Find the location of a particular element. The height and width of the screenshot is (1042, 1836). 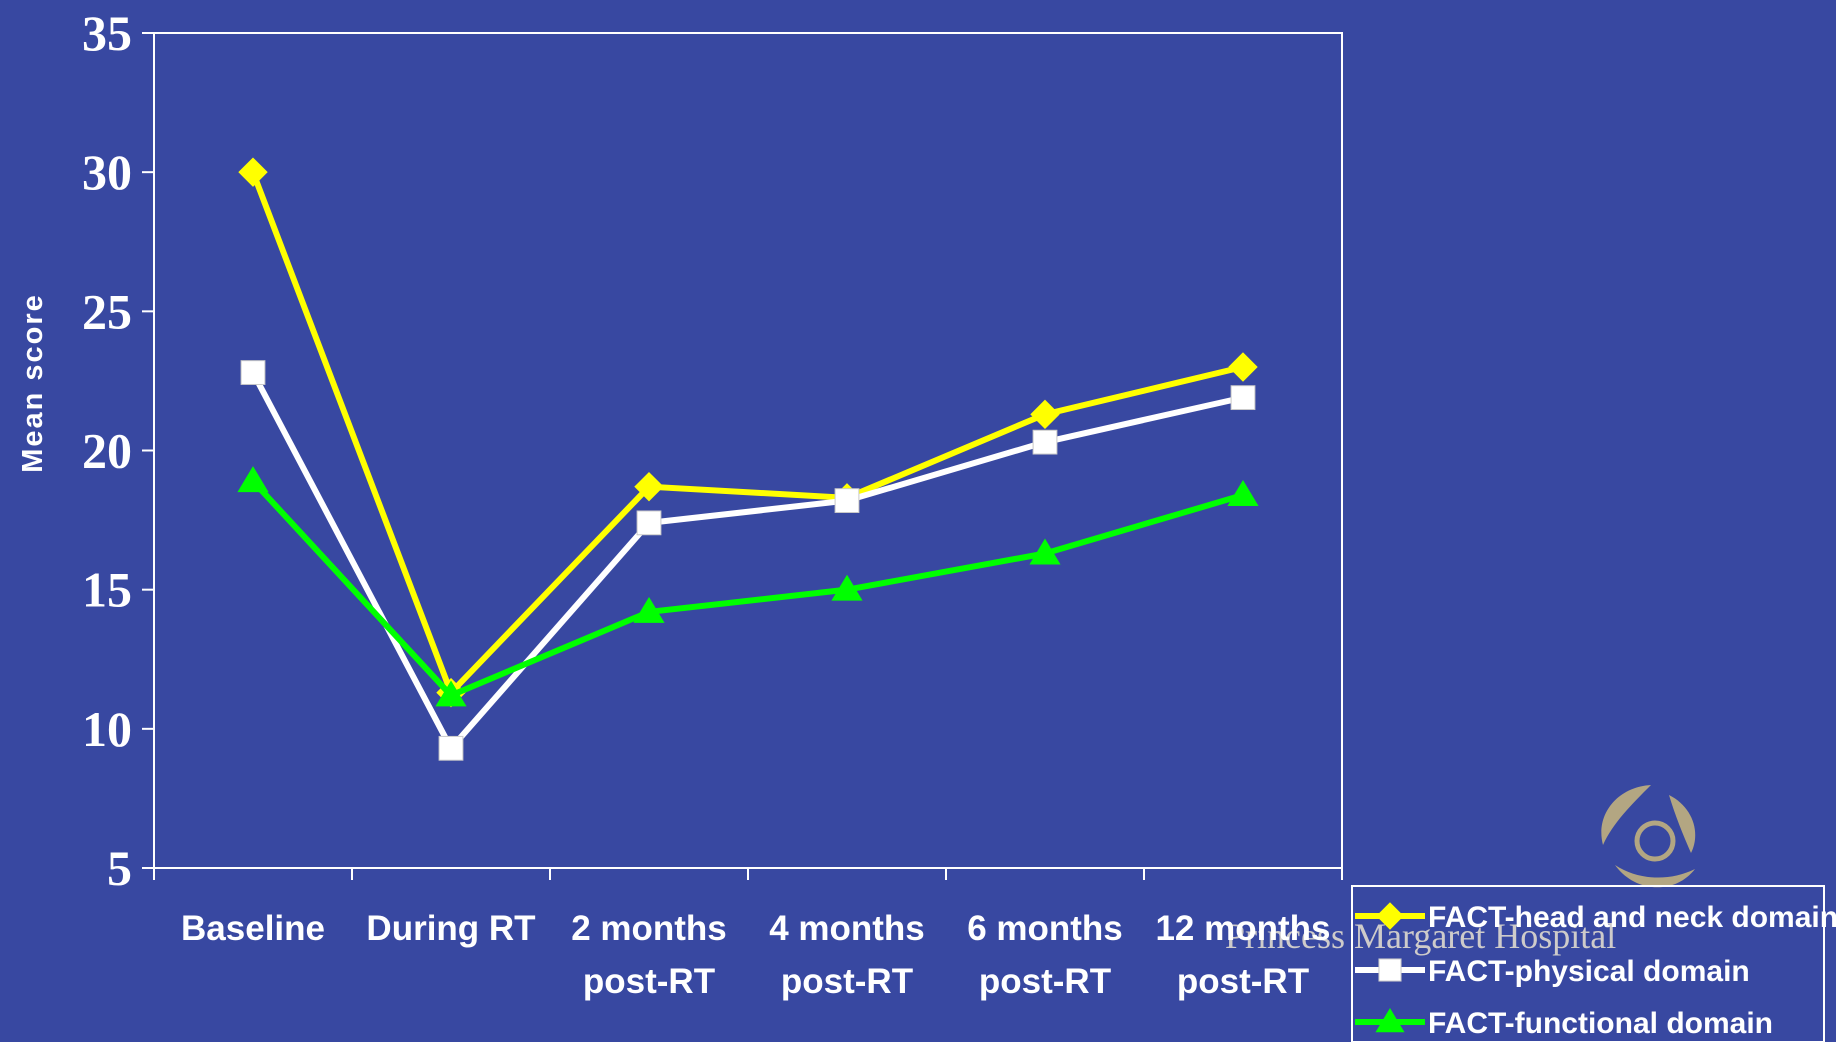

x-tick-label: During RT is located at coordinates (450, 928).